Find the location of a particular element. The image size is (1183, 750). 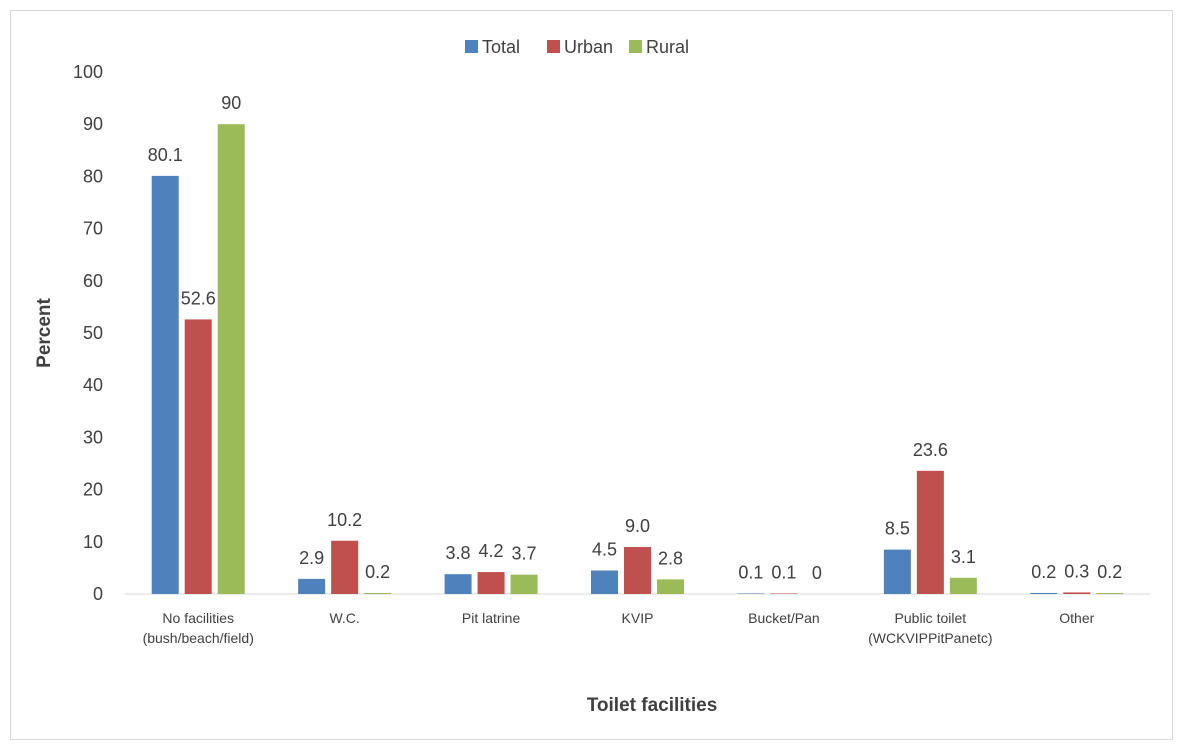

legend-swatch-rural is located at coordinates (635, 46).